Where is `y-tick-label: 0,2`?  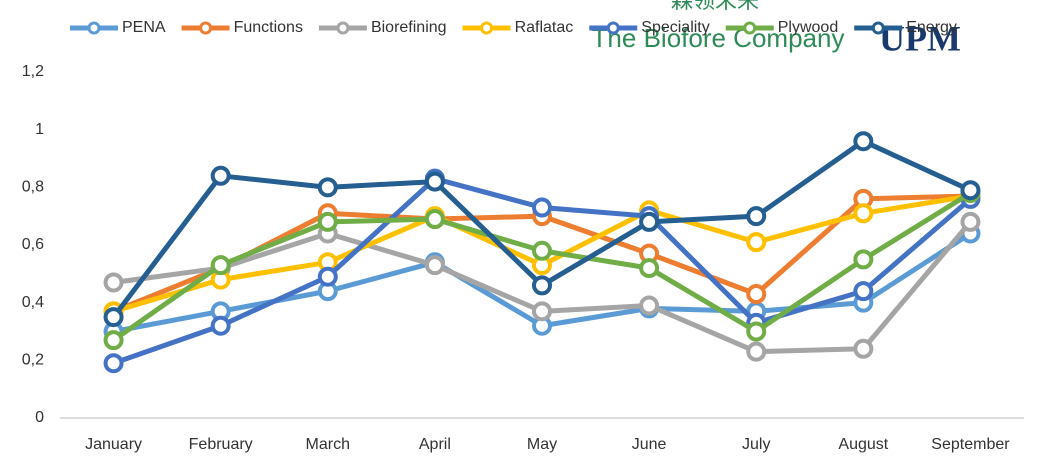
y-tick-label: 0,2 is located at coordinates (33, 360).